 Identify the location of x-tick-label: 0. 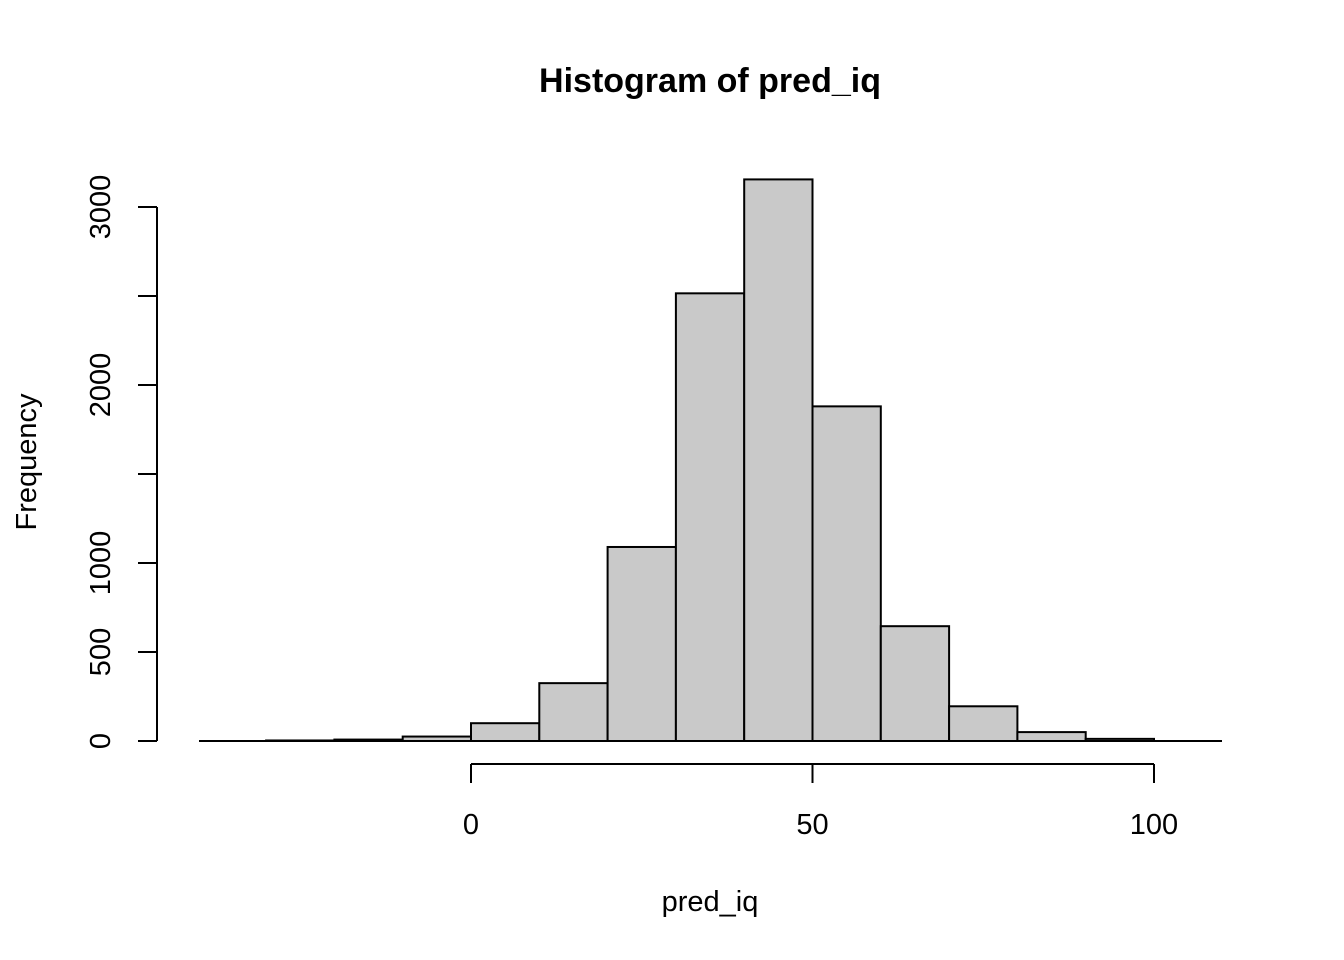
(471, 825).